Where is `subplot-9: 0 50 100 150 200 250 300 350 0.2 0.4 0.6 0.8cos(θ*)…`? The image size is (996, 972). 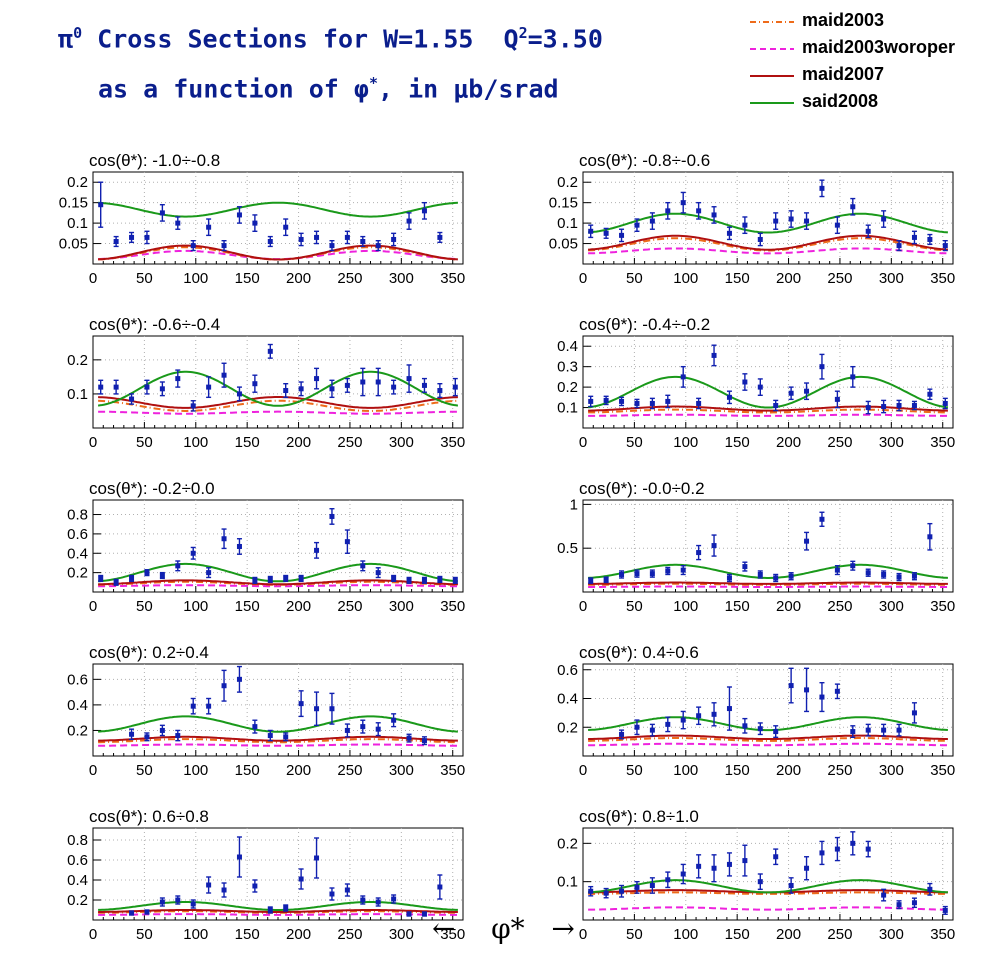
subplot-9: 0 50 100 150 200 250 300 350 0.2 0.4 0.6 0.8cos(θ*)… is located at coordinates (266, 875).